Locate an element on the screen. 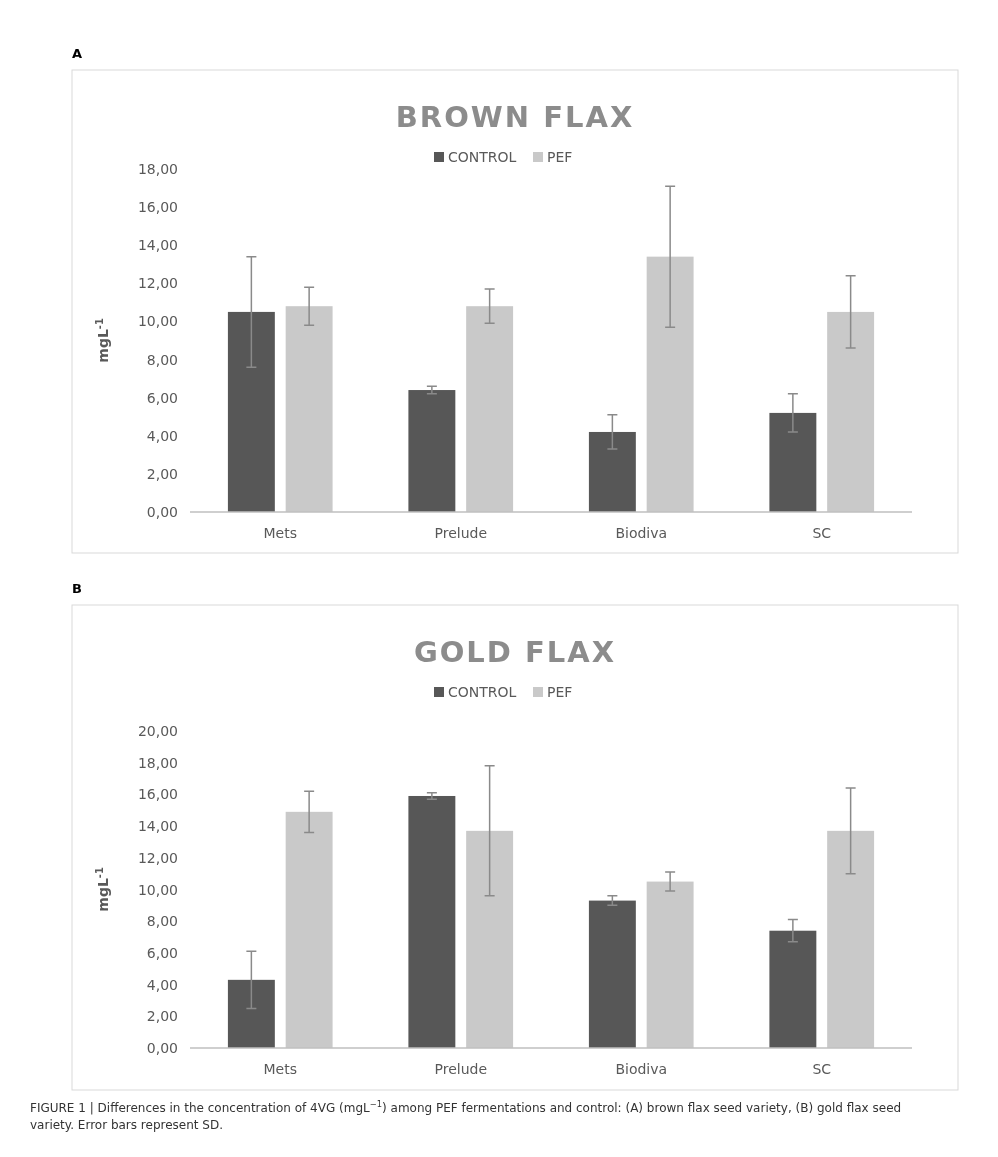 The height and width of the screenshot is (1157, 998). text: A is located at coordinates (77, 53).